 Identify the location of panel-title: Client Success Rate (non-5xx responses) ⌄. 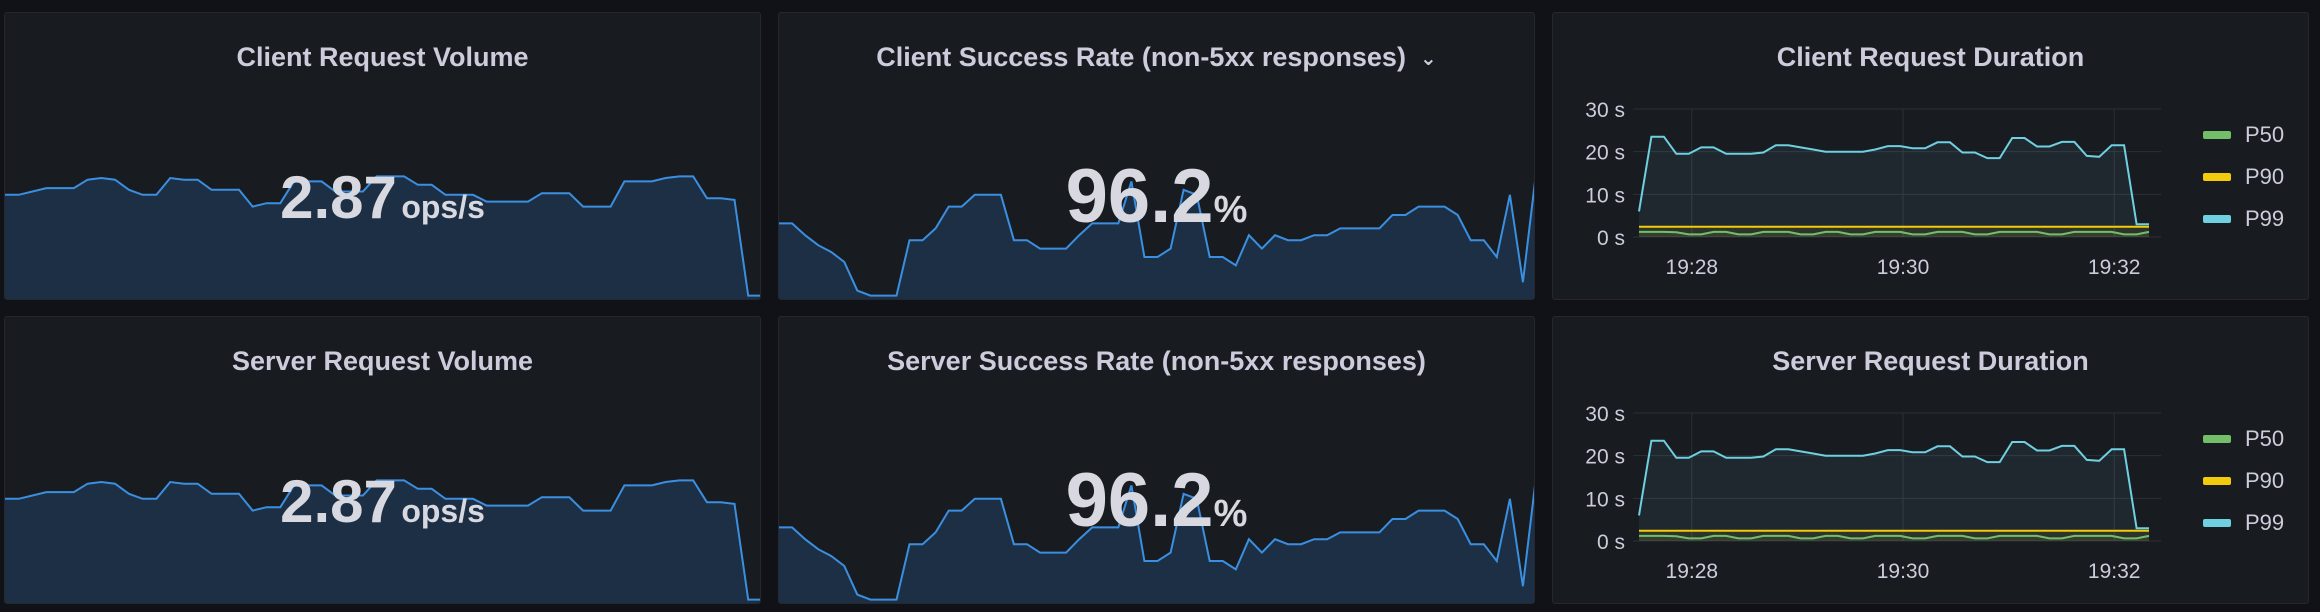
(1156, 58).